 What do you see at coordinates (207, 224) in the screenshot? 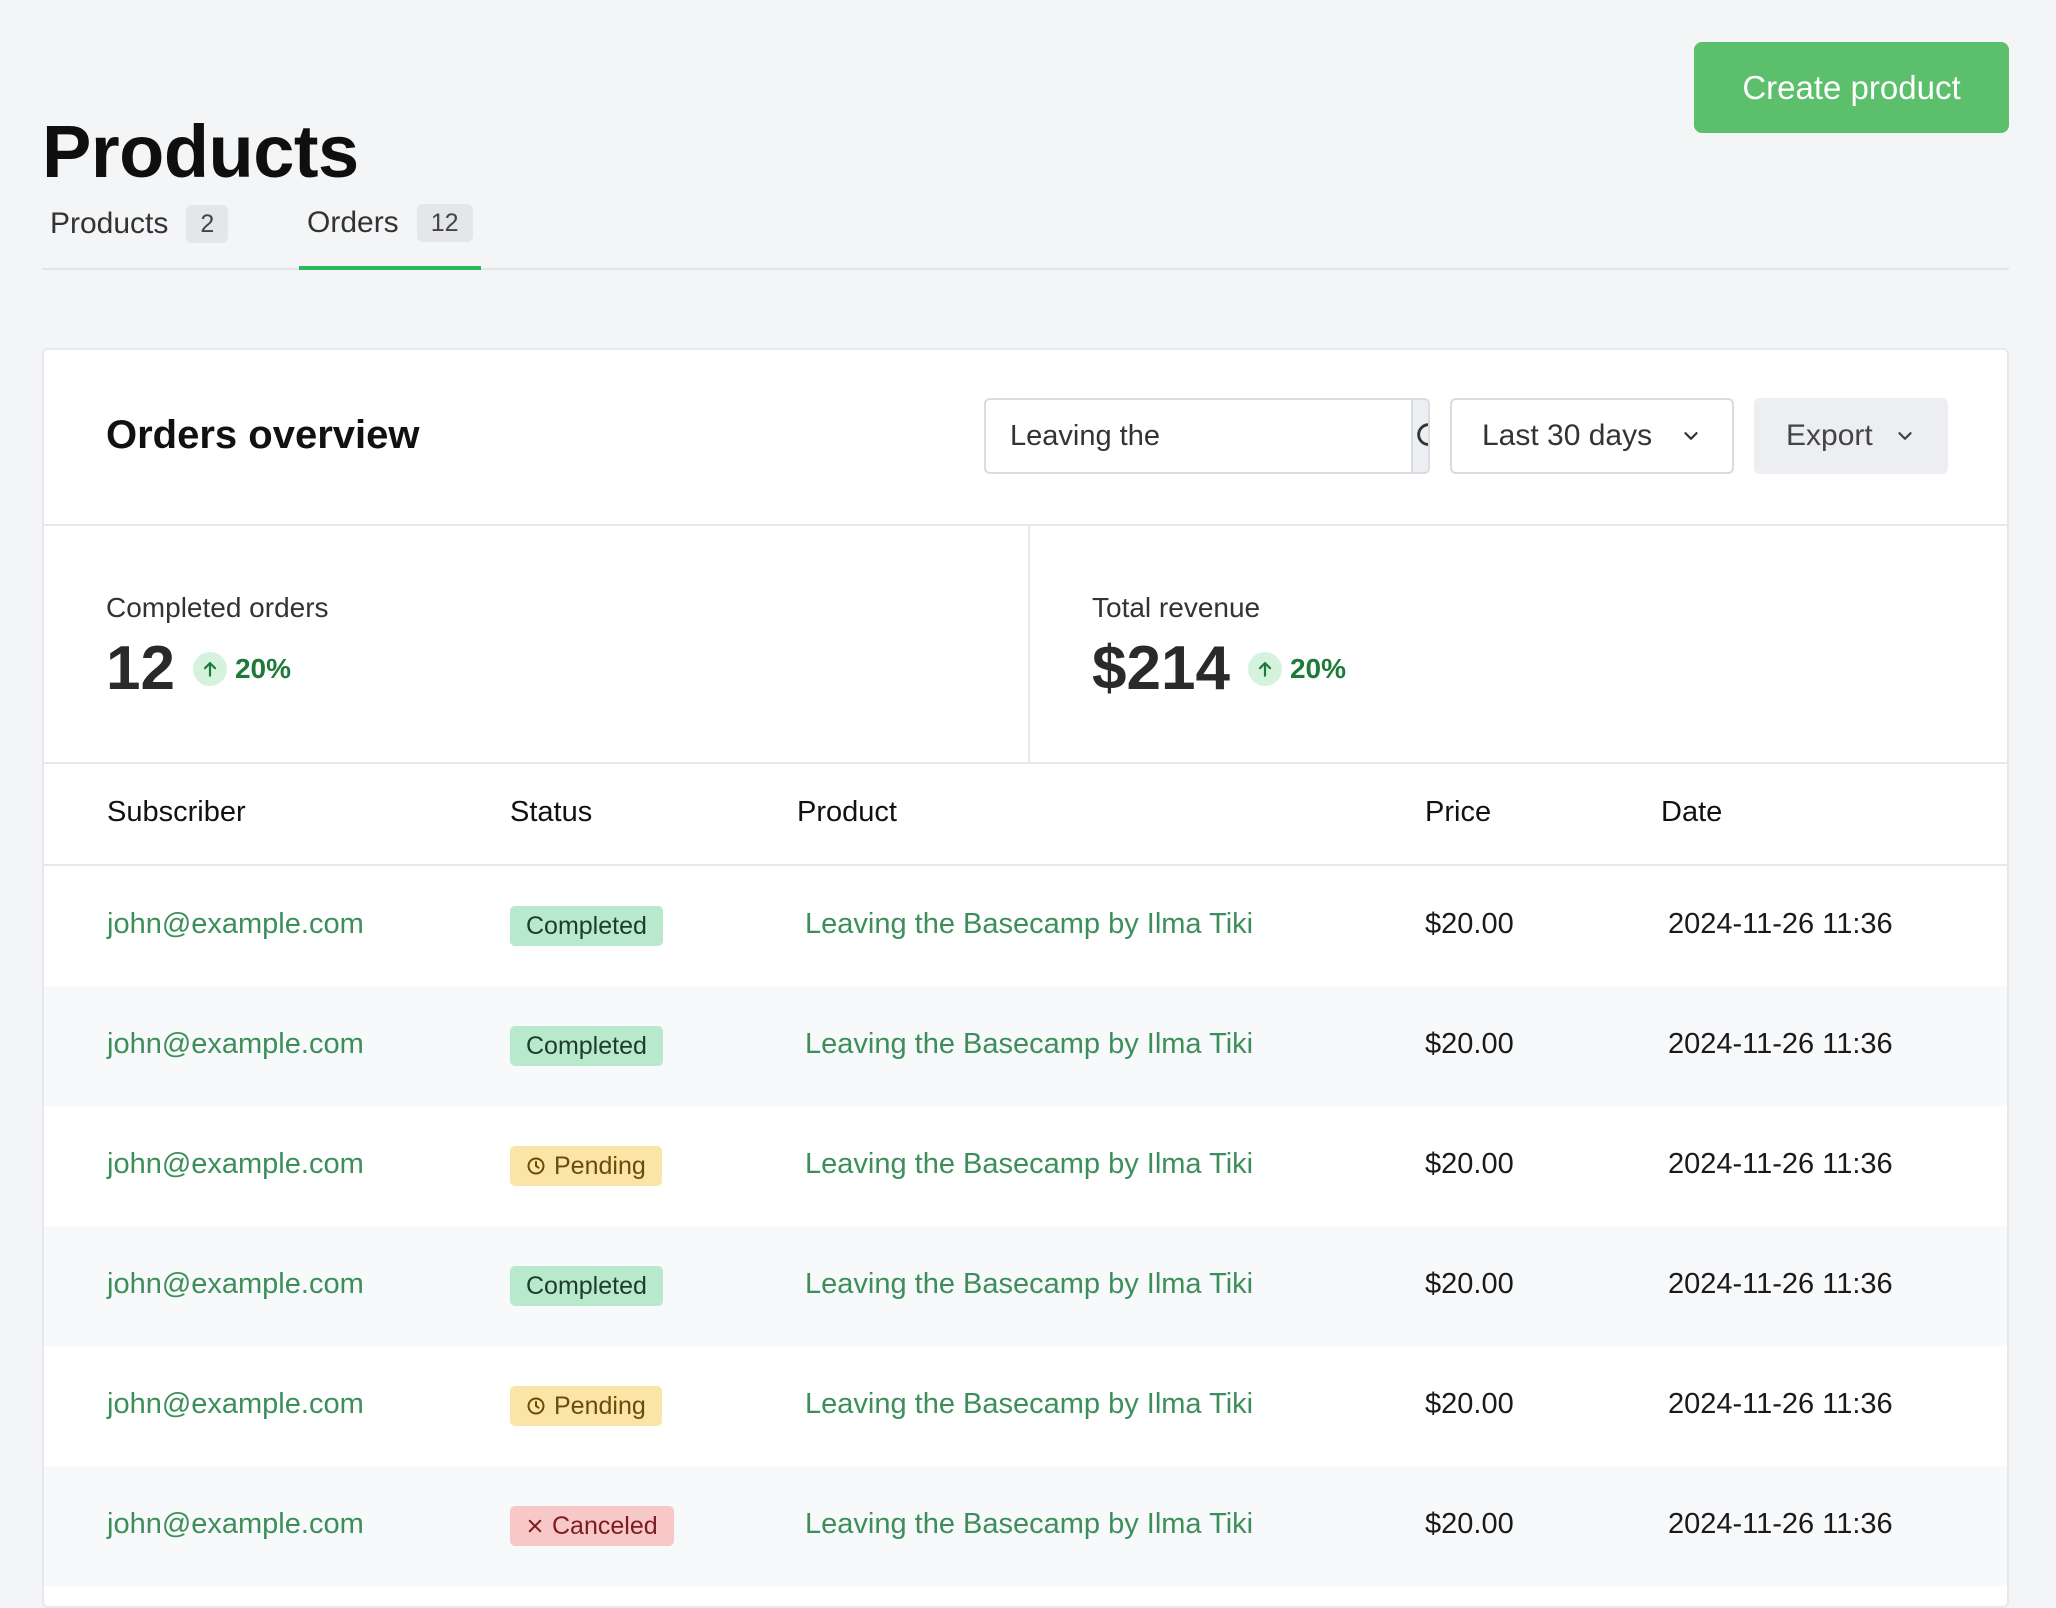
I see `tab-count-badge: 2` at bounding box center [207, 224].